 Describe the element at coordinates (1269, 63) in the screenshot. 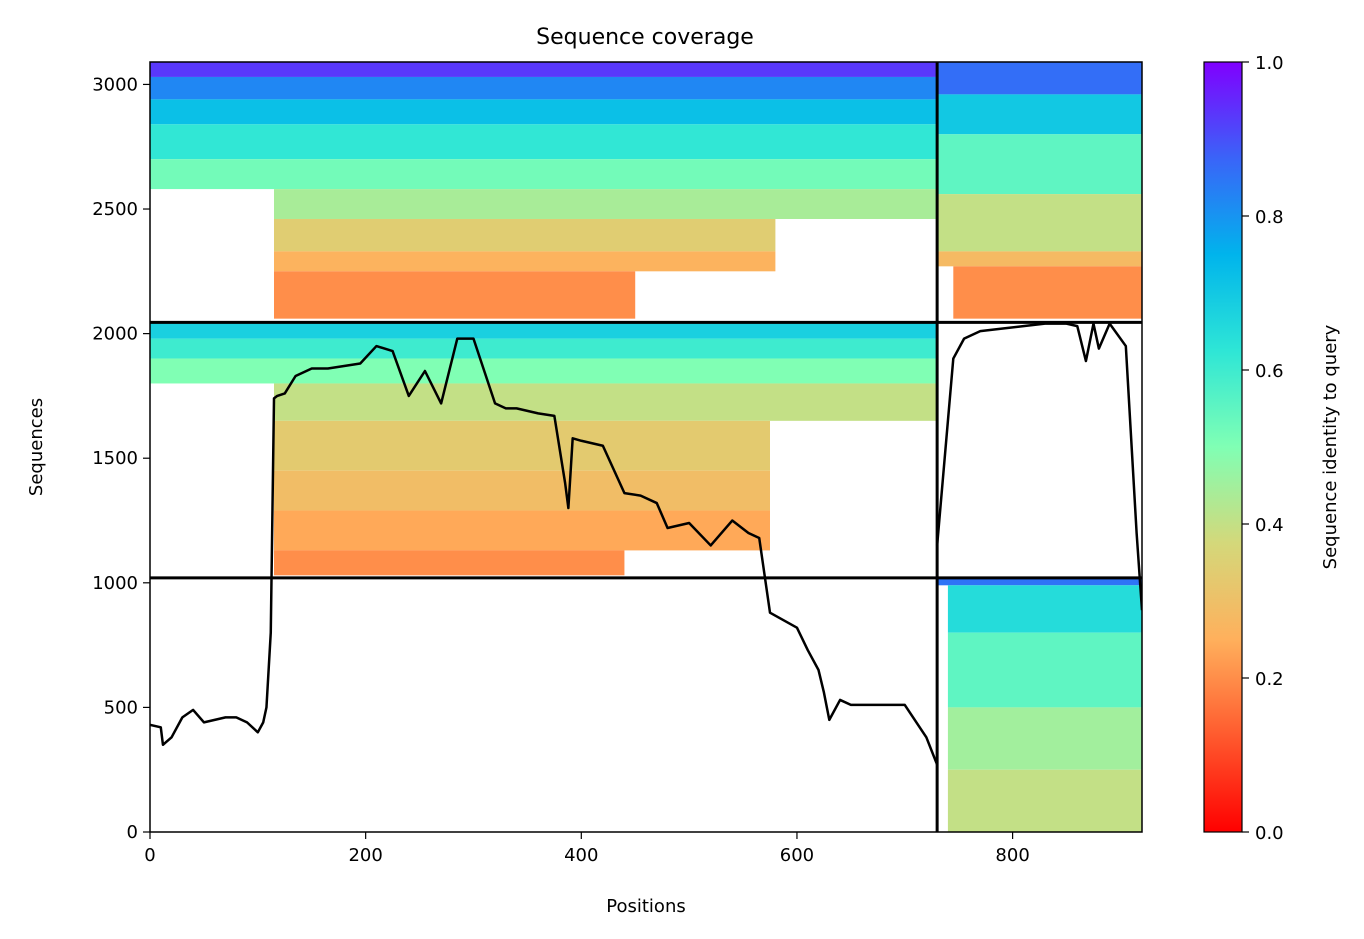

I see `colorbar-tick-label: 1.0` at that location.